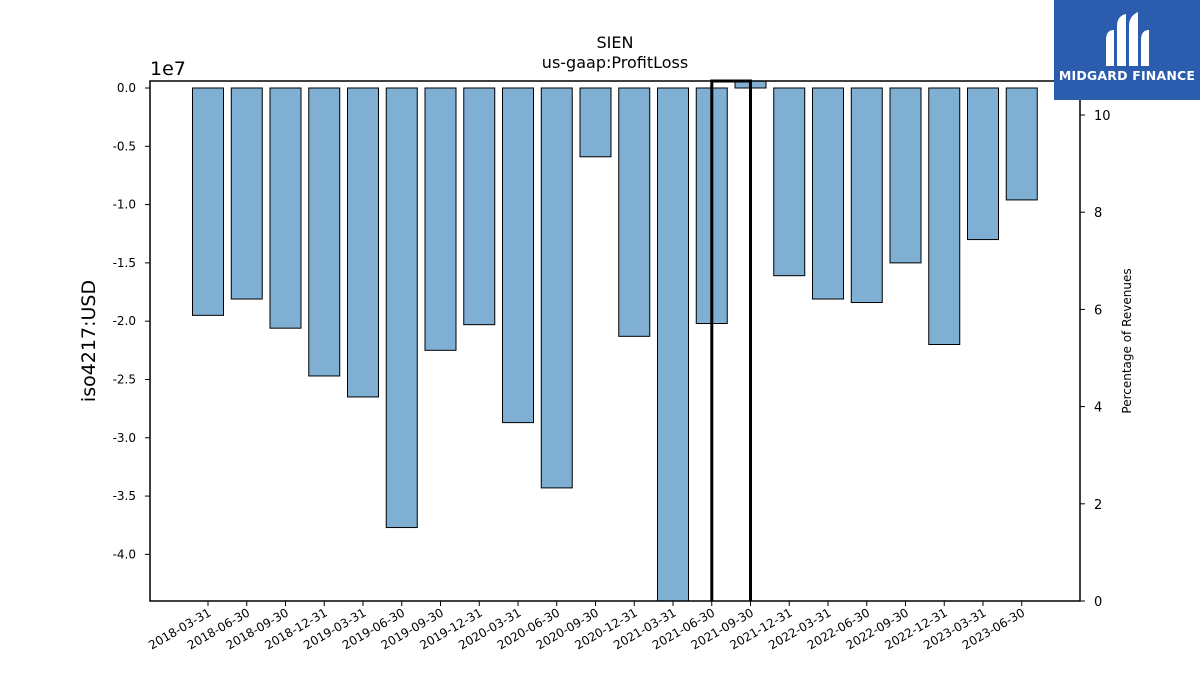  What do you see at coordinates (1127, 75) in the screenshot?
I see `logo-wordmark: MIDGARD FINANCE` at bounding box center [1127, 75].